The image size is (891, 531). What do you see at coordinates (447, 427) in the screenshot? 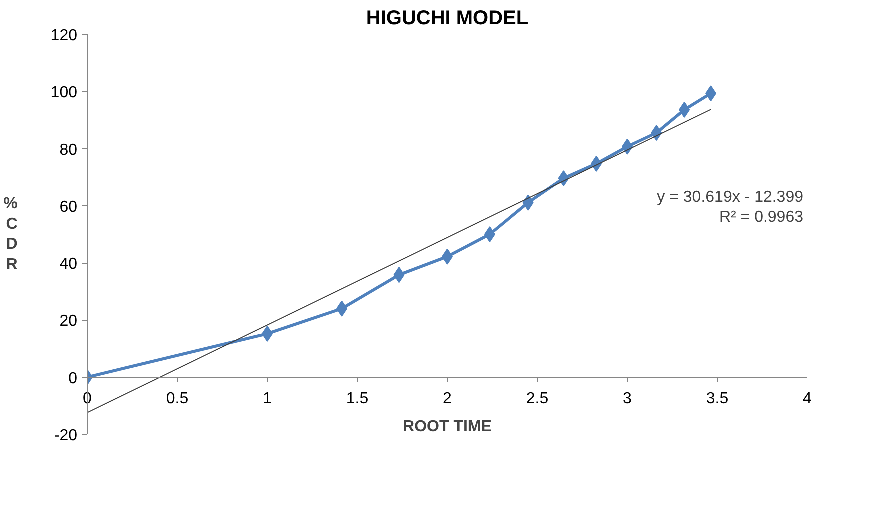
I see `x-axis-title: ROOT TIME` at bounding box center [447, 427].